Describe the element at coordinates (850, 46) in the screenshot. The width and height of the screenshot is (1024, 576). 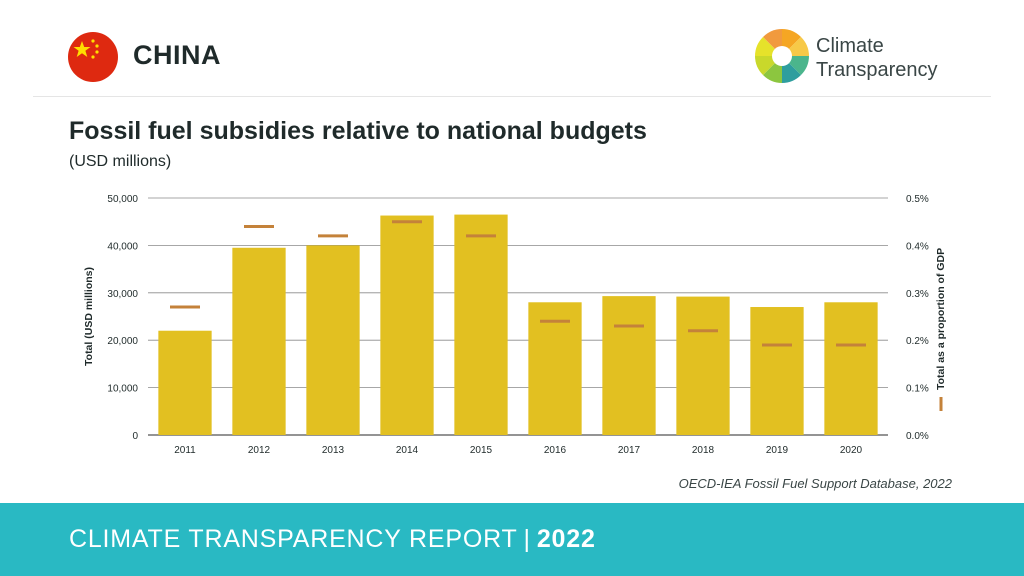
I see `logo-text-line1: Climate` at that location.